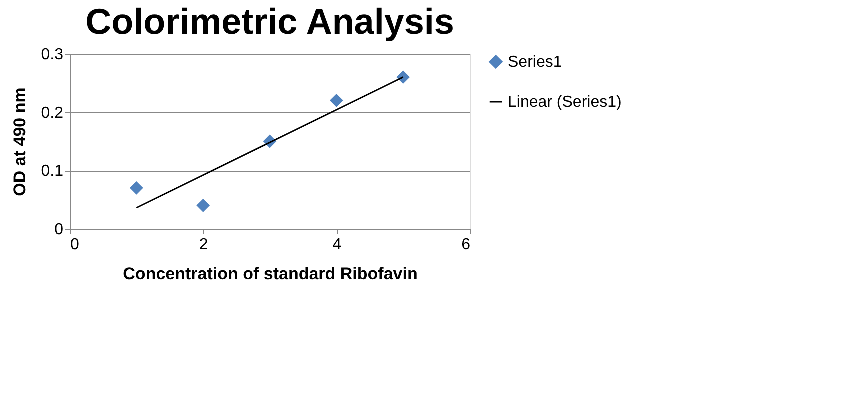 The image size is (841, 412). What do you see at coordinates (535, 62) in the screenshot?
I see `legend-label: Series1` at bounding box center [535, 62].